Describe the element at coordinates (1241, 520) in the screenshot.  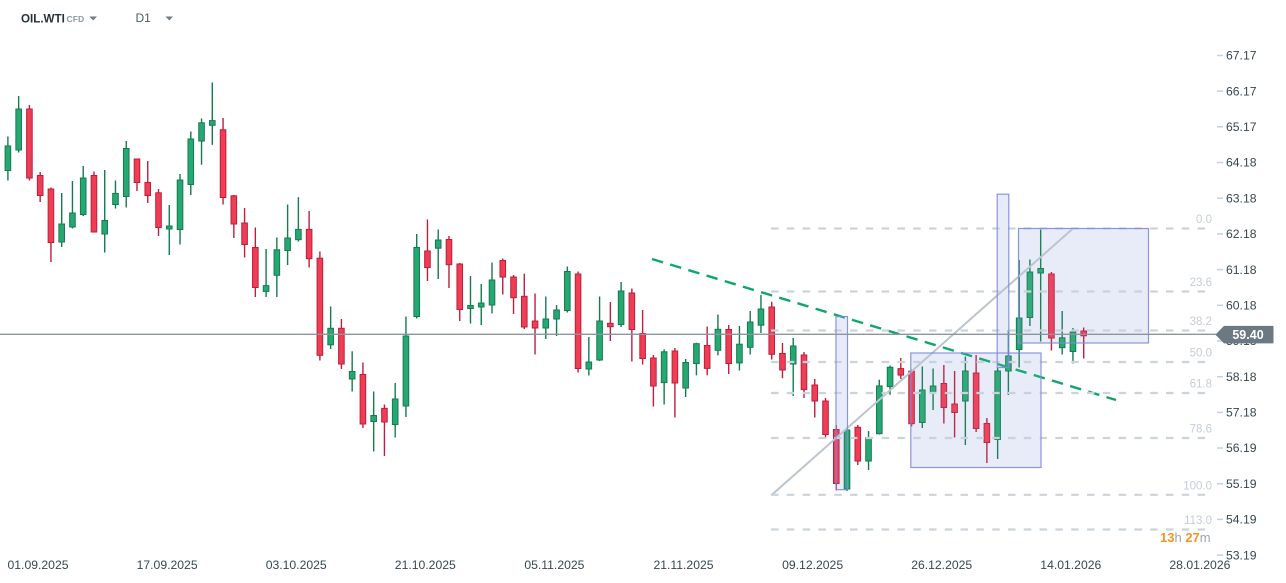
I see `svg-text: 54.19` at that location.